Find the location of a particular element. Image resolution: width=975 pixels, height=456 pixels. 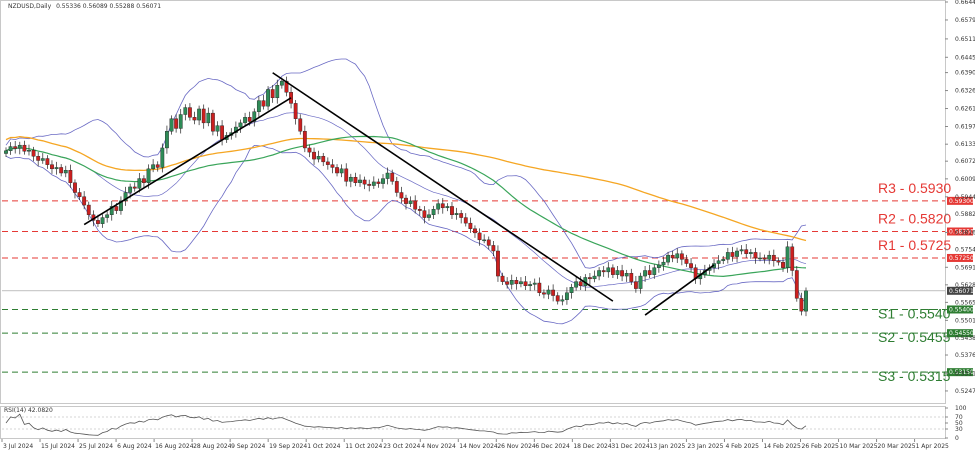

time-tick-label: 4 Nov 2024 is located at coordinates (438, 446).